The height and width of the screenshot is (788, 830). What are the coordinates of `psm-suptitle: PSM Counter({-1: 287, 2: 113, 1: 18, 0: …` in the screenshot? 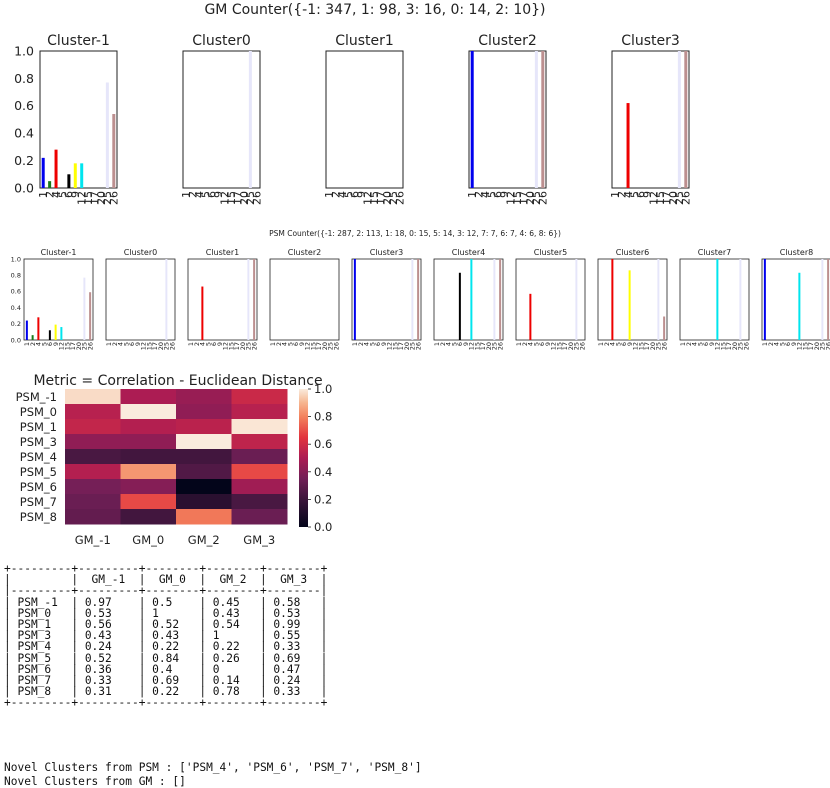 It's located at (415, 233).